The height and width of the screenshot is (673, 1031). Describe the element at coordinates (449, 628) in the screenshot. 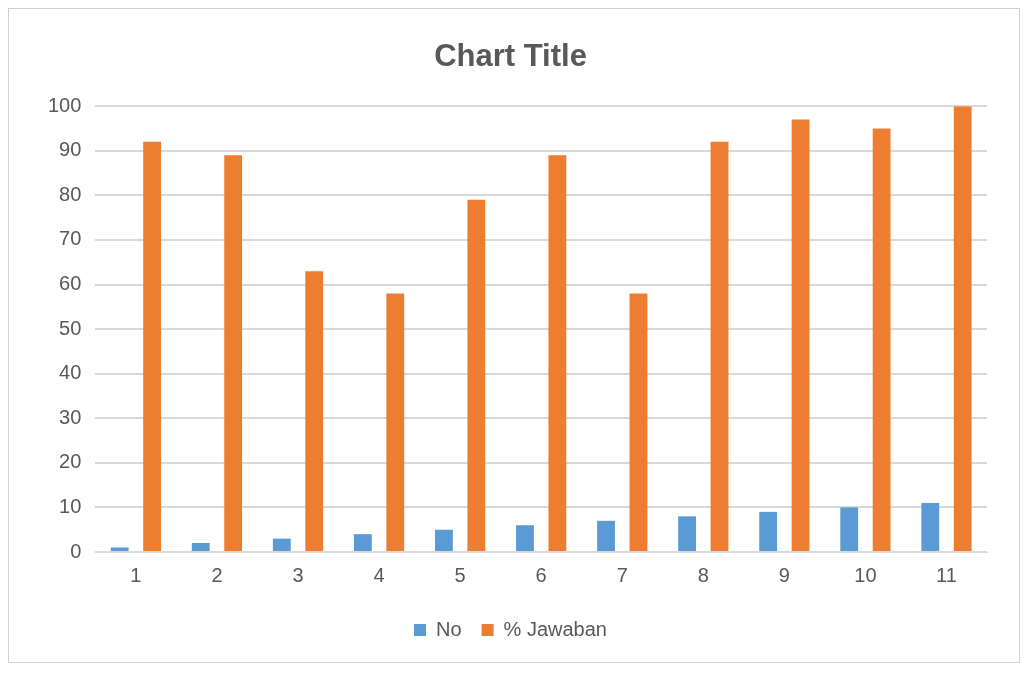

I see `legend-label: No` at that location.